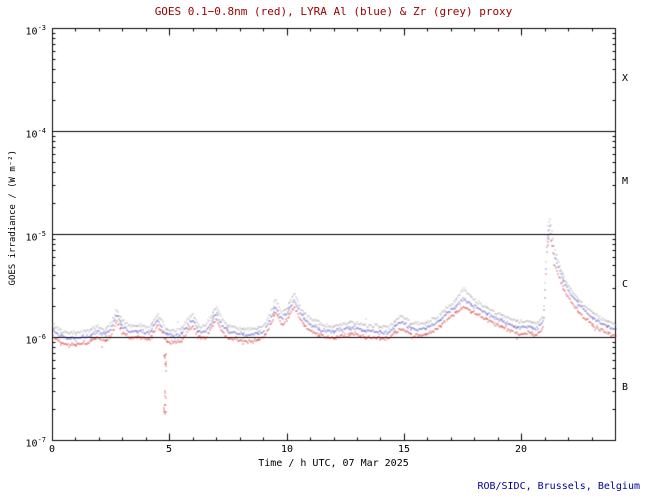 This screenshot has height=500, width=650. What do you see at coordinates (625, 78) in the screenshot?
I see `flare-class-label-x: X` at bounding box center [625, 78].